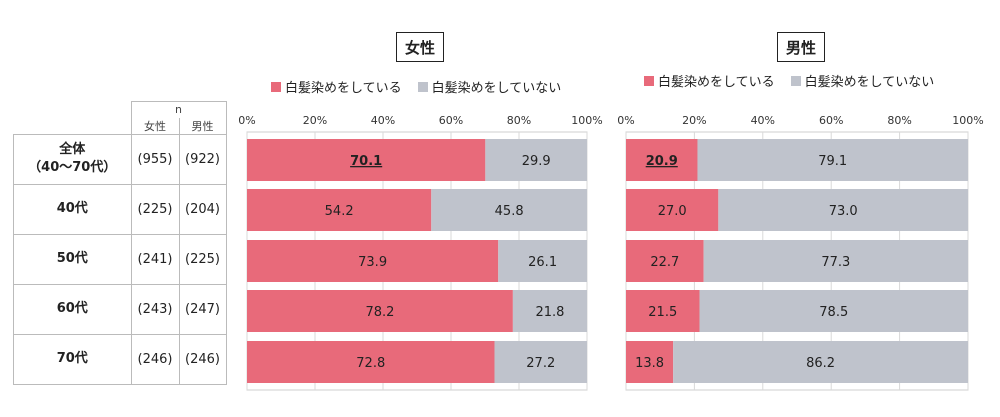 The width and height of the screenshot is (1000, 417). I want to click on female-data-label: 29.9, so click(536, 161).